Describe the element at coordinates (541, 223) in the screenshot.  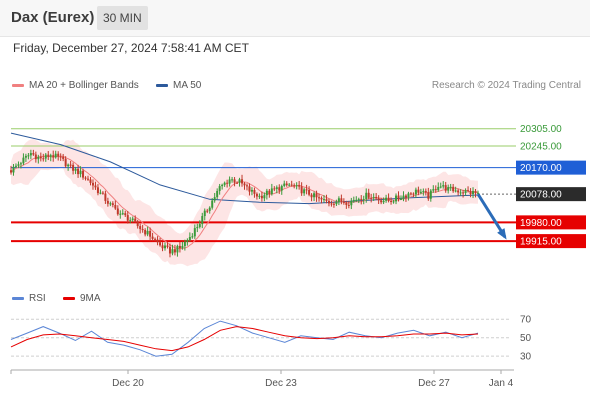
I see `level-label: 19980.00` at that location.